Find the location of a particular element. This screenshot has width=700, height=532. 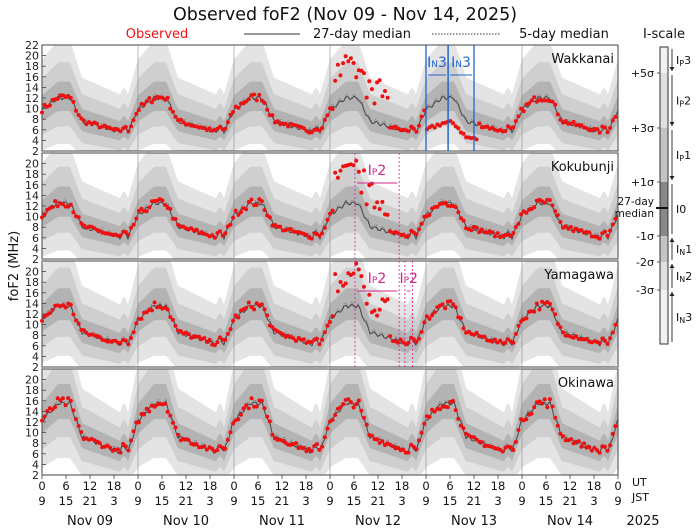

y-tick-label: 4 is located at coordinates (35, 356).